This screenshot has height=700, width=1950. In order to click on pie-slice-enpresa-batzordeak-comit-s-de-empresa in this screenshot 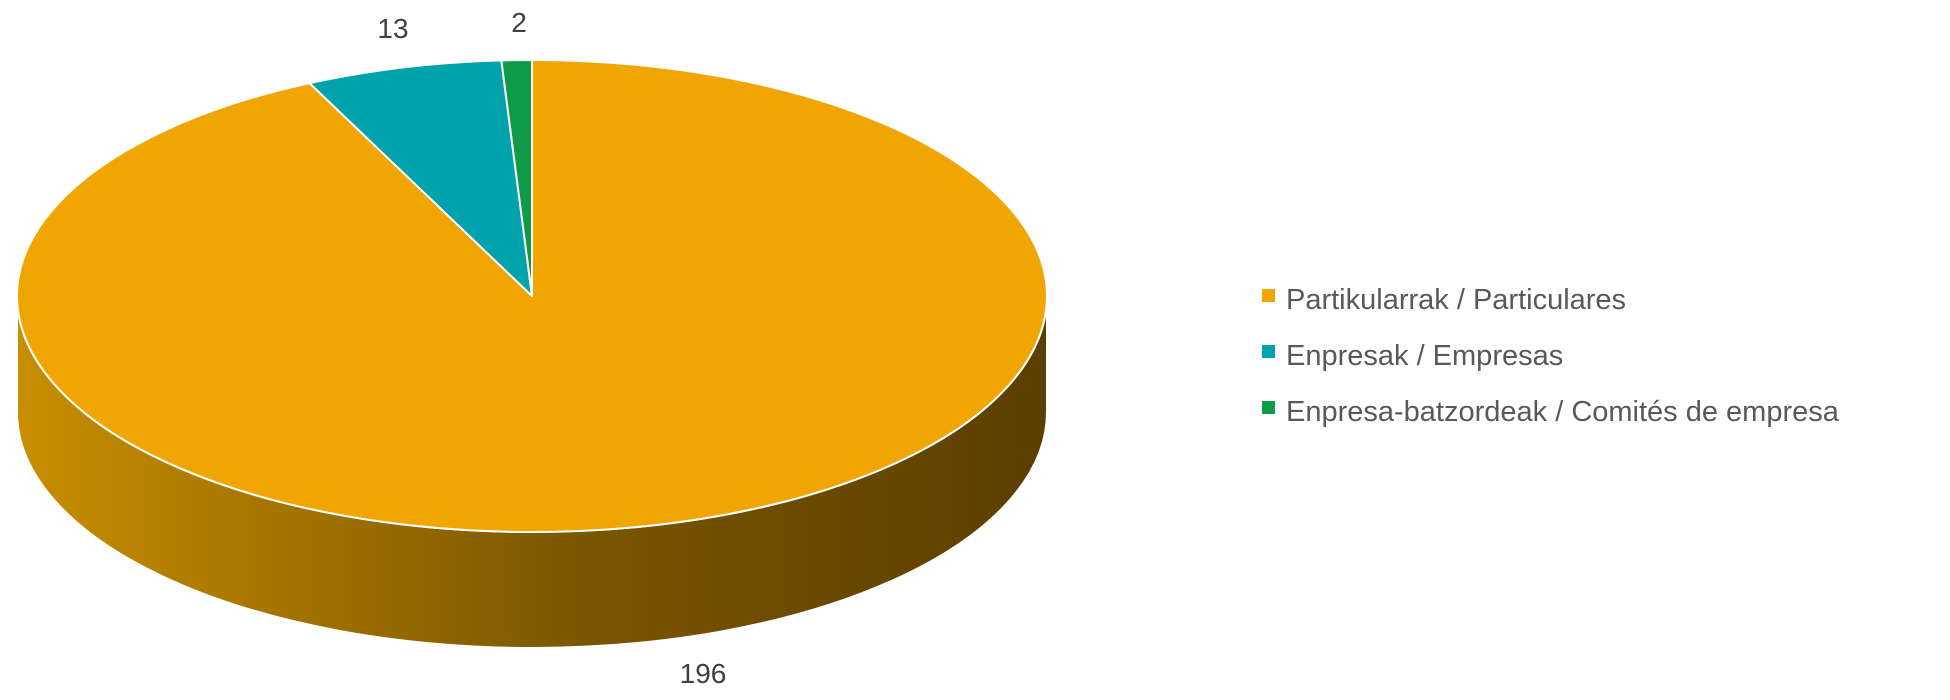, I will do `click(516, 178)`.